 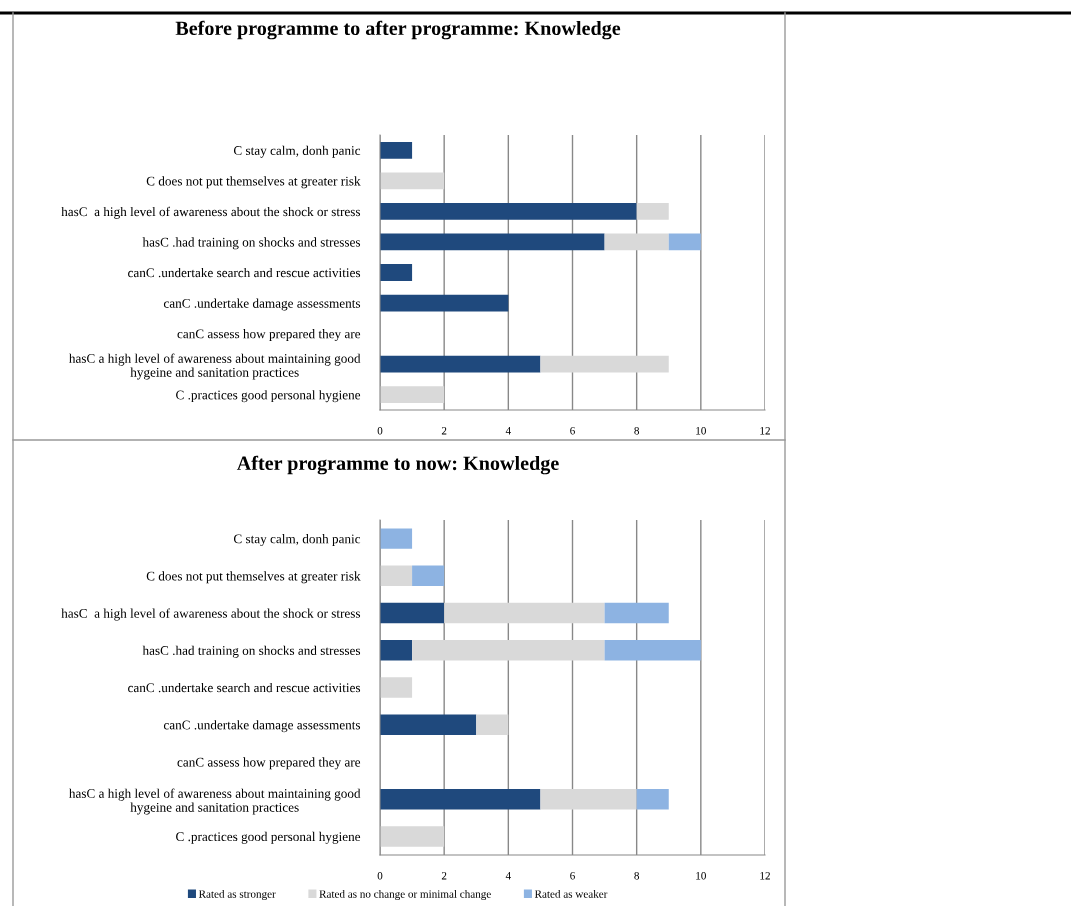 What do you see at coordinates (237, 895) in the screenshot?
I see `legend-label: Rated as stronger` at bounding box center [237, 895].